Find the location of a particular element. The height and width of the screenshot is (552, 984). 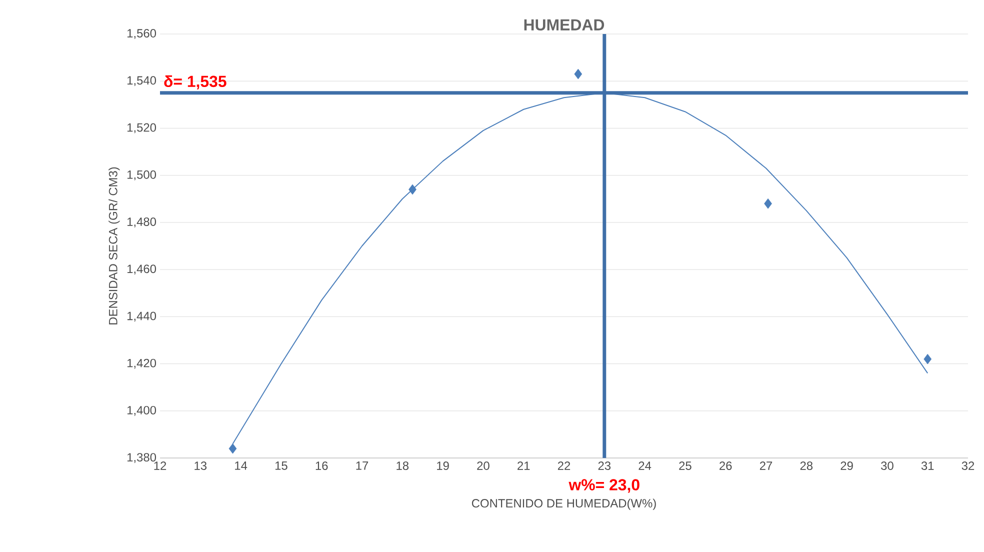

x-tick-label: 13 is located at coordinates (200, 466).